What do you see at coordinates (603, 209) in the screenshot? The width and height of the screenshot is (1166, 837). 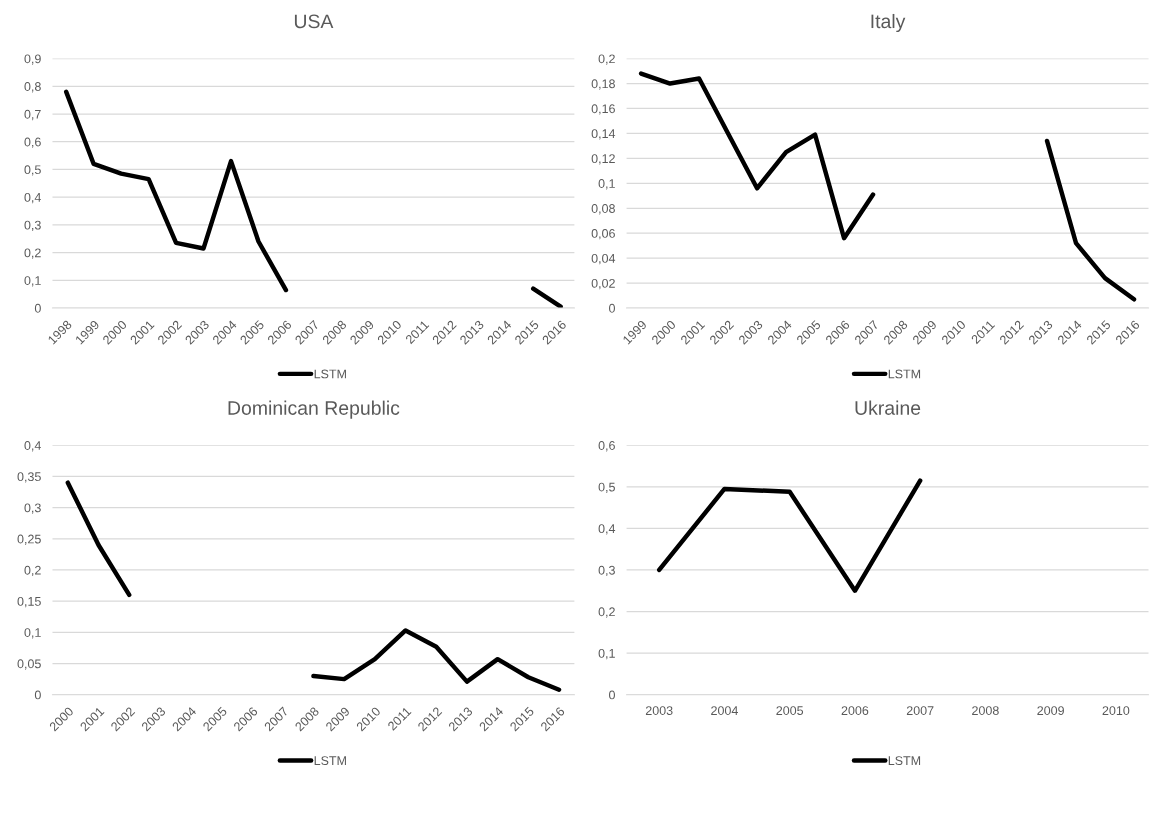 I see `y-tick-label: 0,08` at bounding box center [603, 209].